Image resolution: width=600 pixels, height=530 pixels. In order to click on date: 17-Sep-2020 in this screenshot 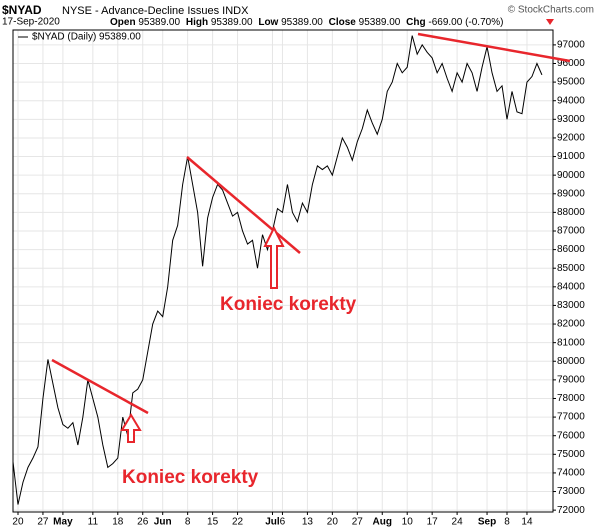, I will do `click(31, 22)`.